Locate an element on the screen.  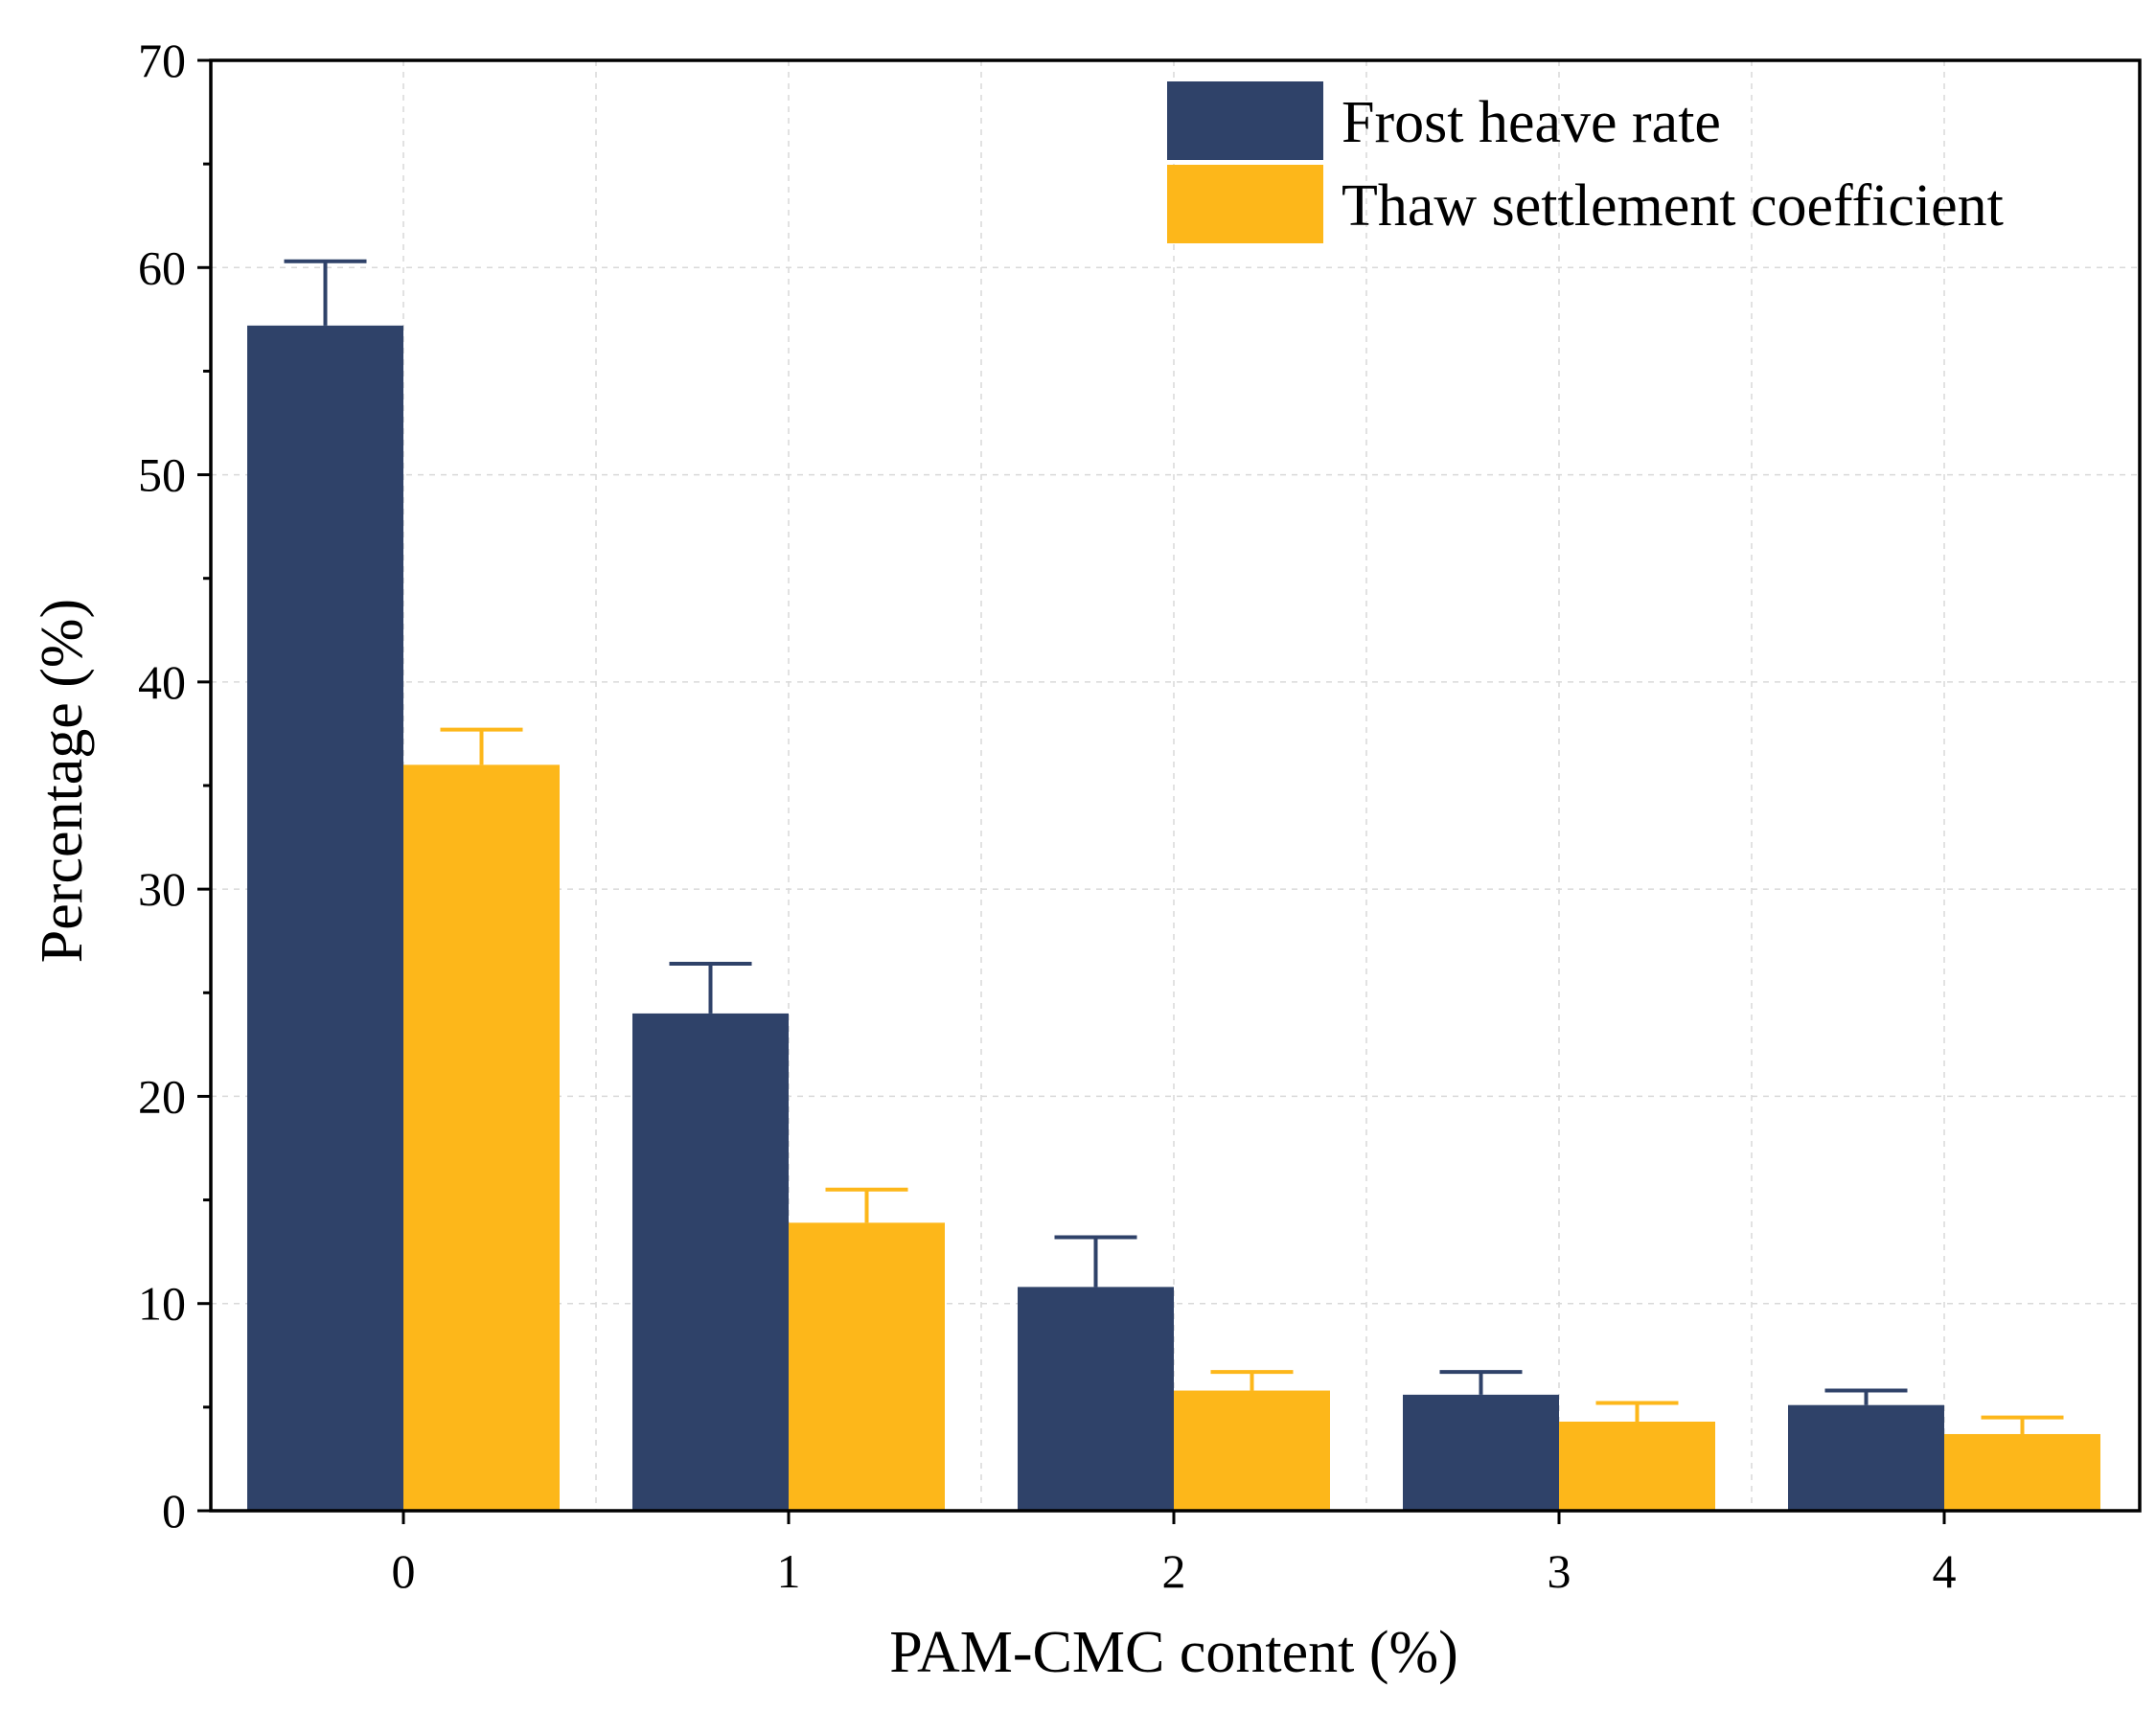
y-tick-label: 50 is located at coordinates (162, 475).